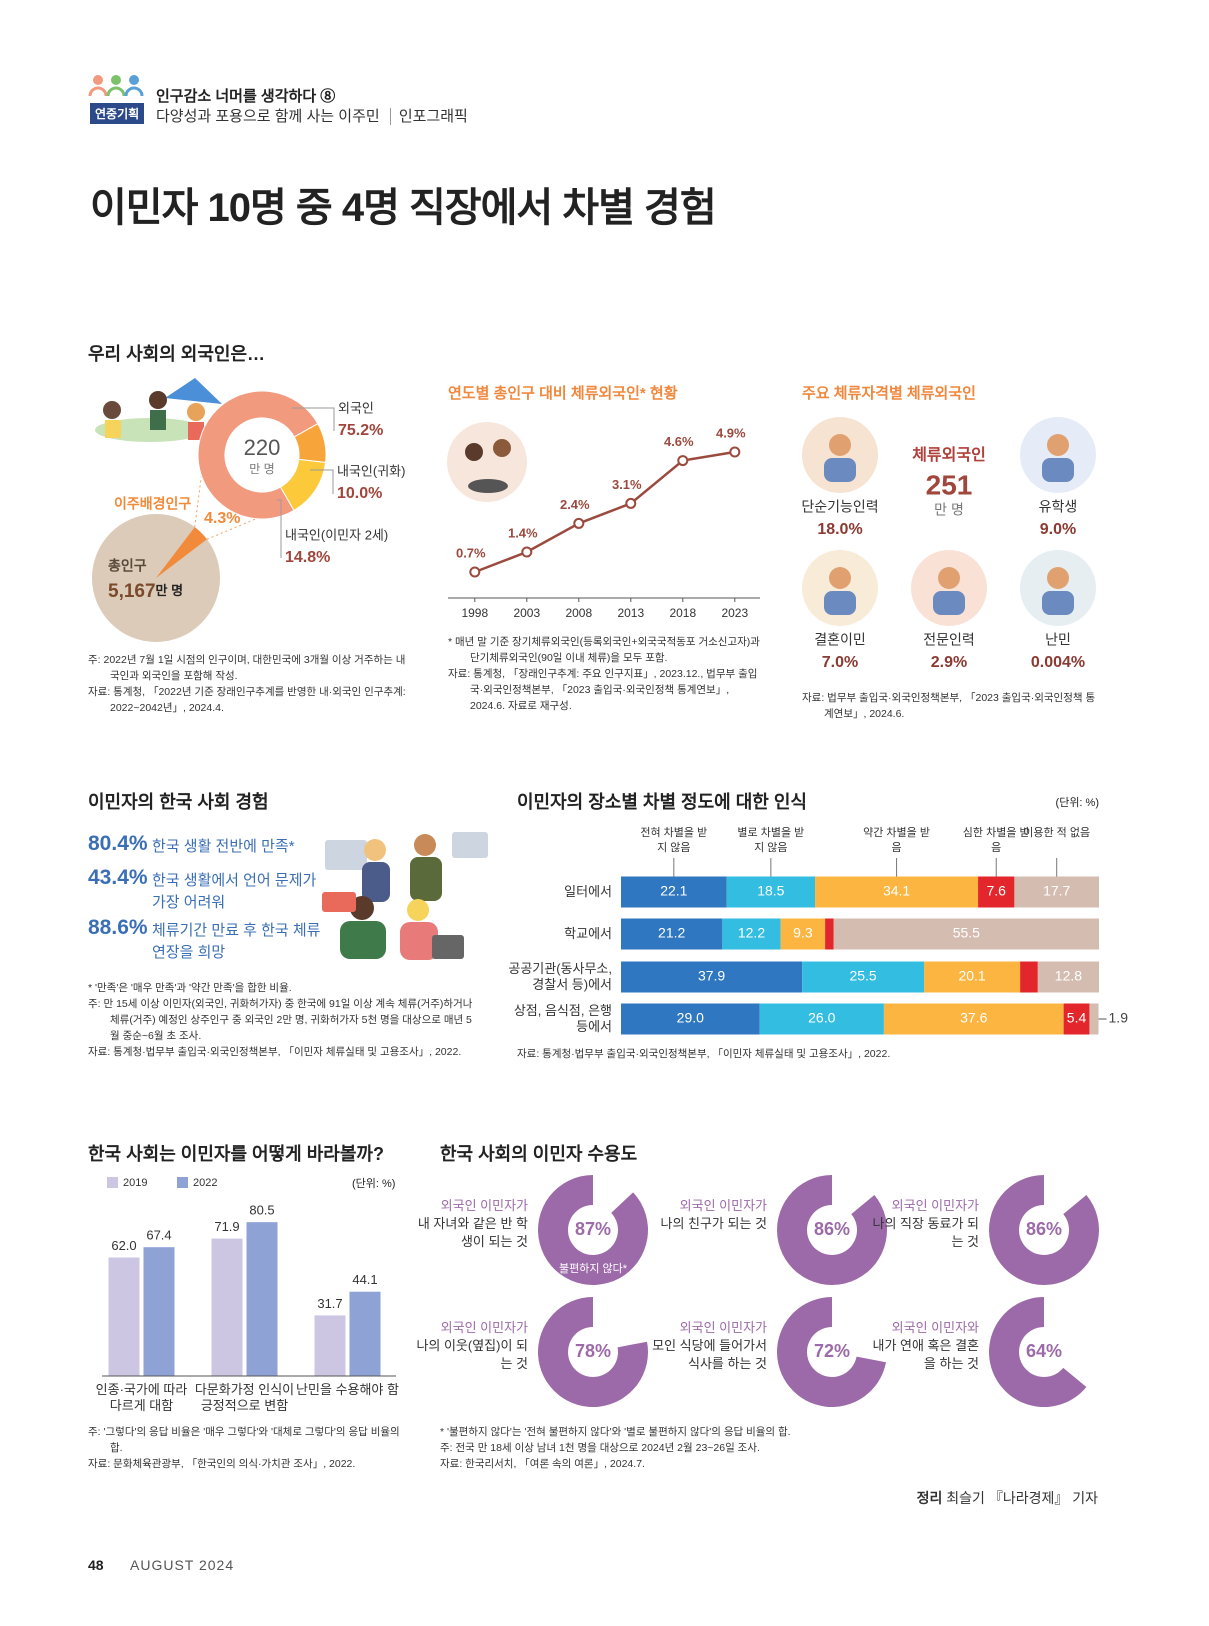 The height and width of the screenshot is (1626, 1209). Describe the element at coordinates (771, 840) in the screenshot. I see `legend-label: 별로 차별을 받지 않음` at that location.